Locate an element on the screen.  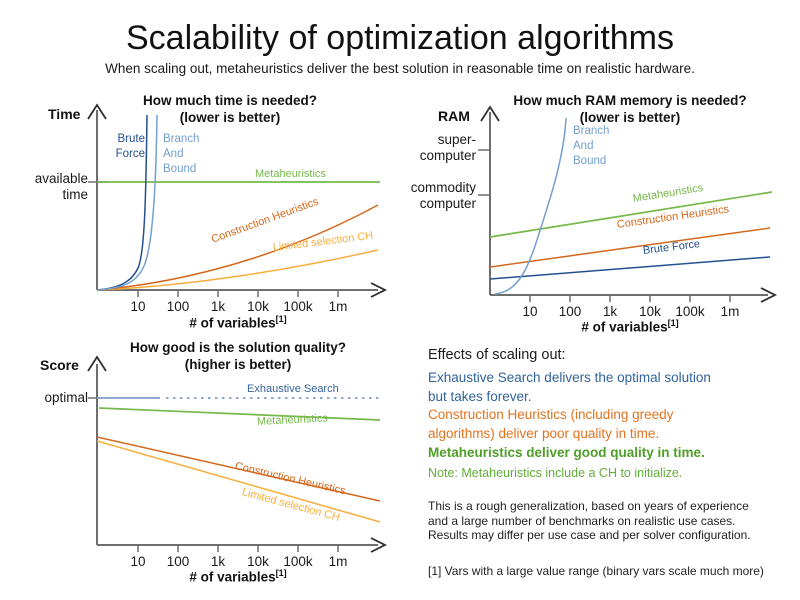
quality-exhaustive-search-label: Exhaustive Search is located at coordinates (293, 389).